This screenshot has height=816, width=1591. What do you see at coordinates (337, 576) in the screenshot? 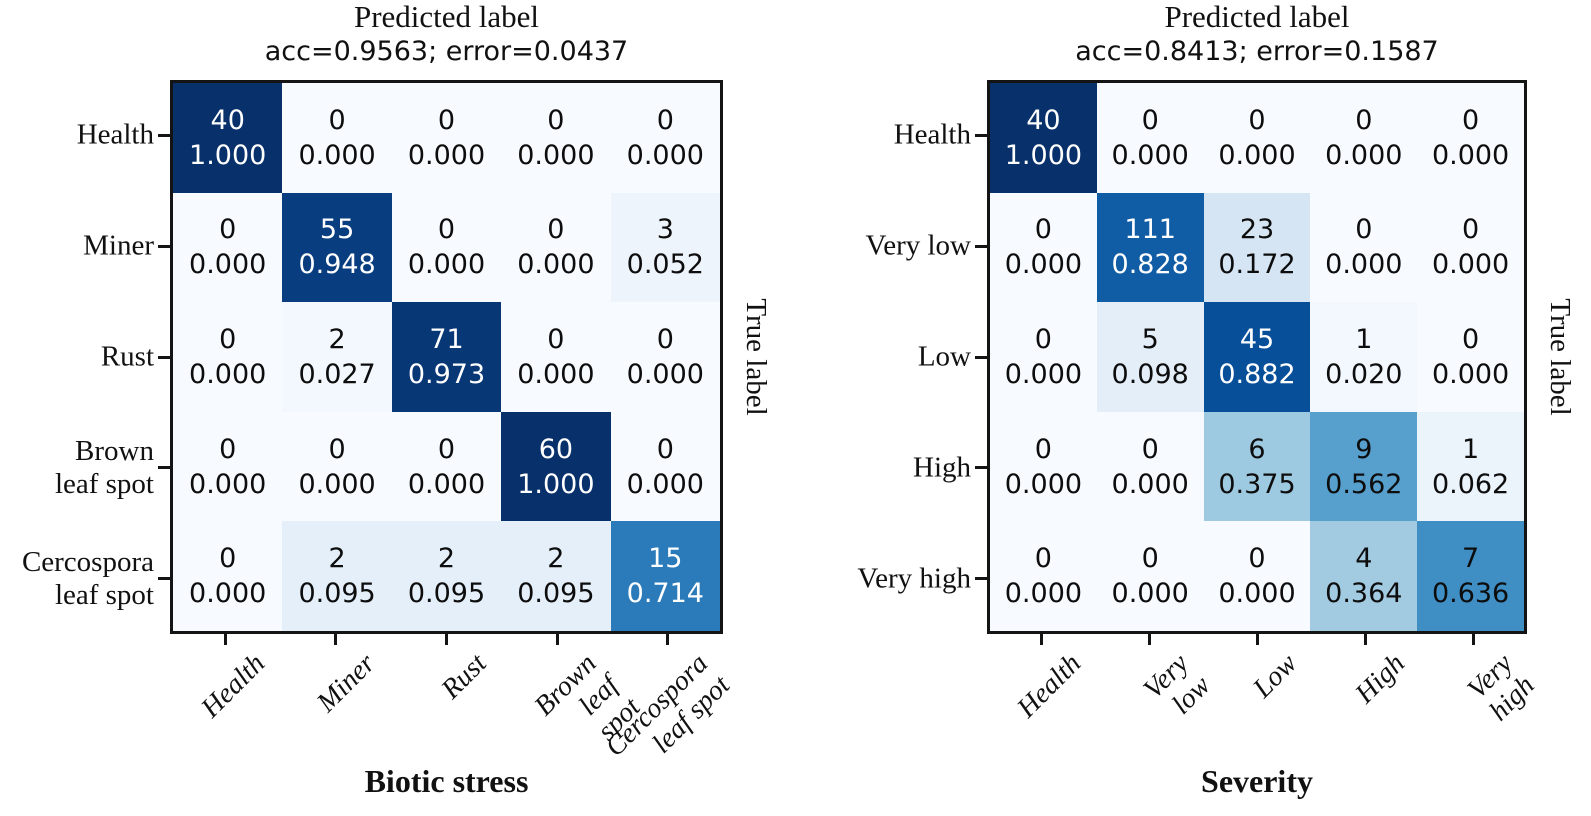
I see `matrix-cell: 2 0.095` at bounding box center [337, 576].